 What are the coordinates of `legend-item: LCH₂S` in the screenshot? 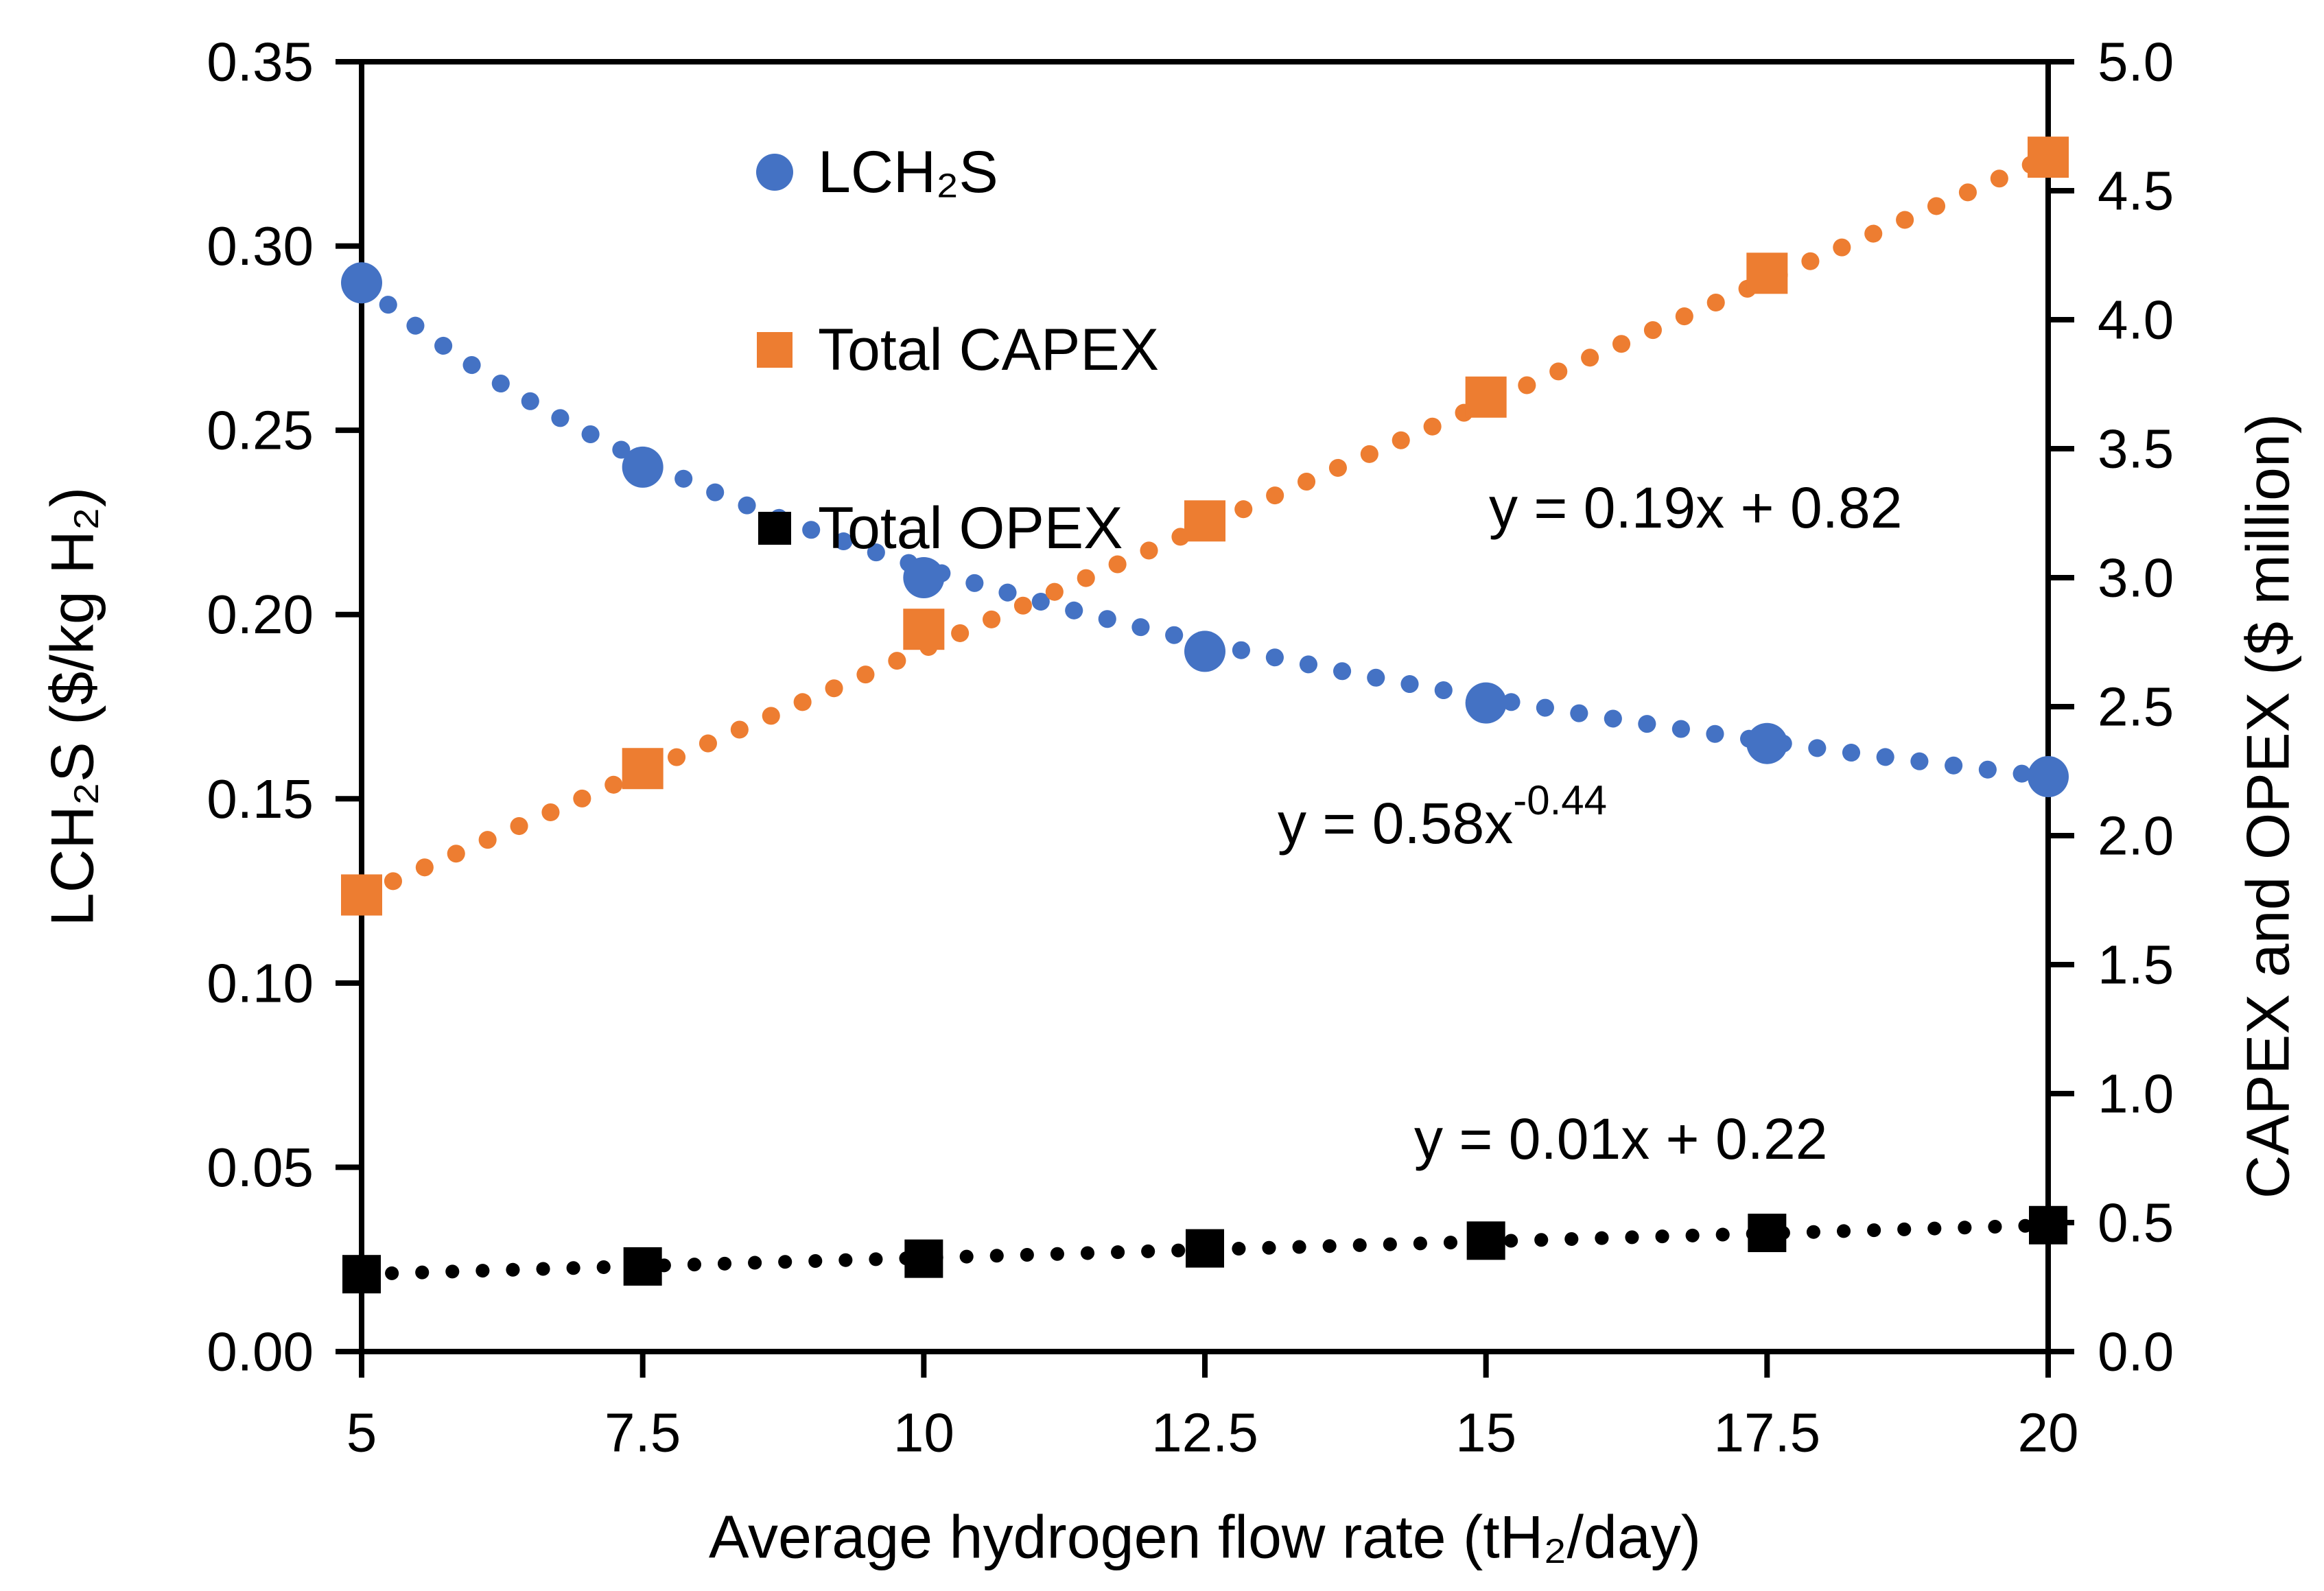 It's located at (877, 172).